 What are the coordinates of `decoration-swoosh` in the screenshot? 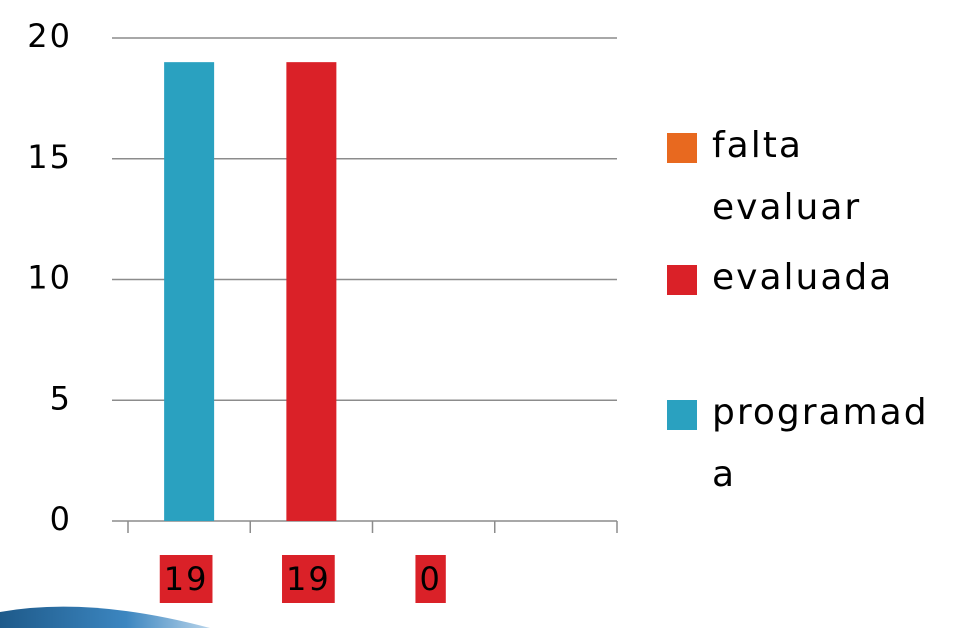 It's located at (105, 617).